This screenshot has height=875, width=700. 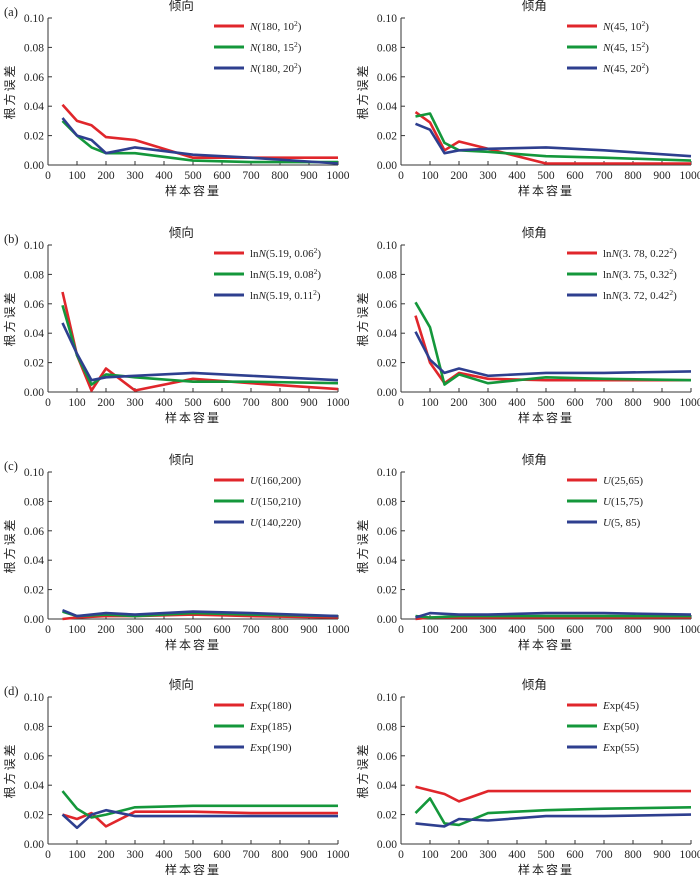 What do you see at coordinates (625, 47) in the screenshot?
I see `legend-label: N(45, 152)` at bounding box center [625, 47].